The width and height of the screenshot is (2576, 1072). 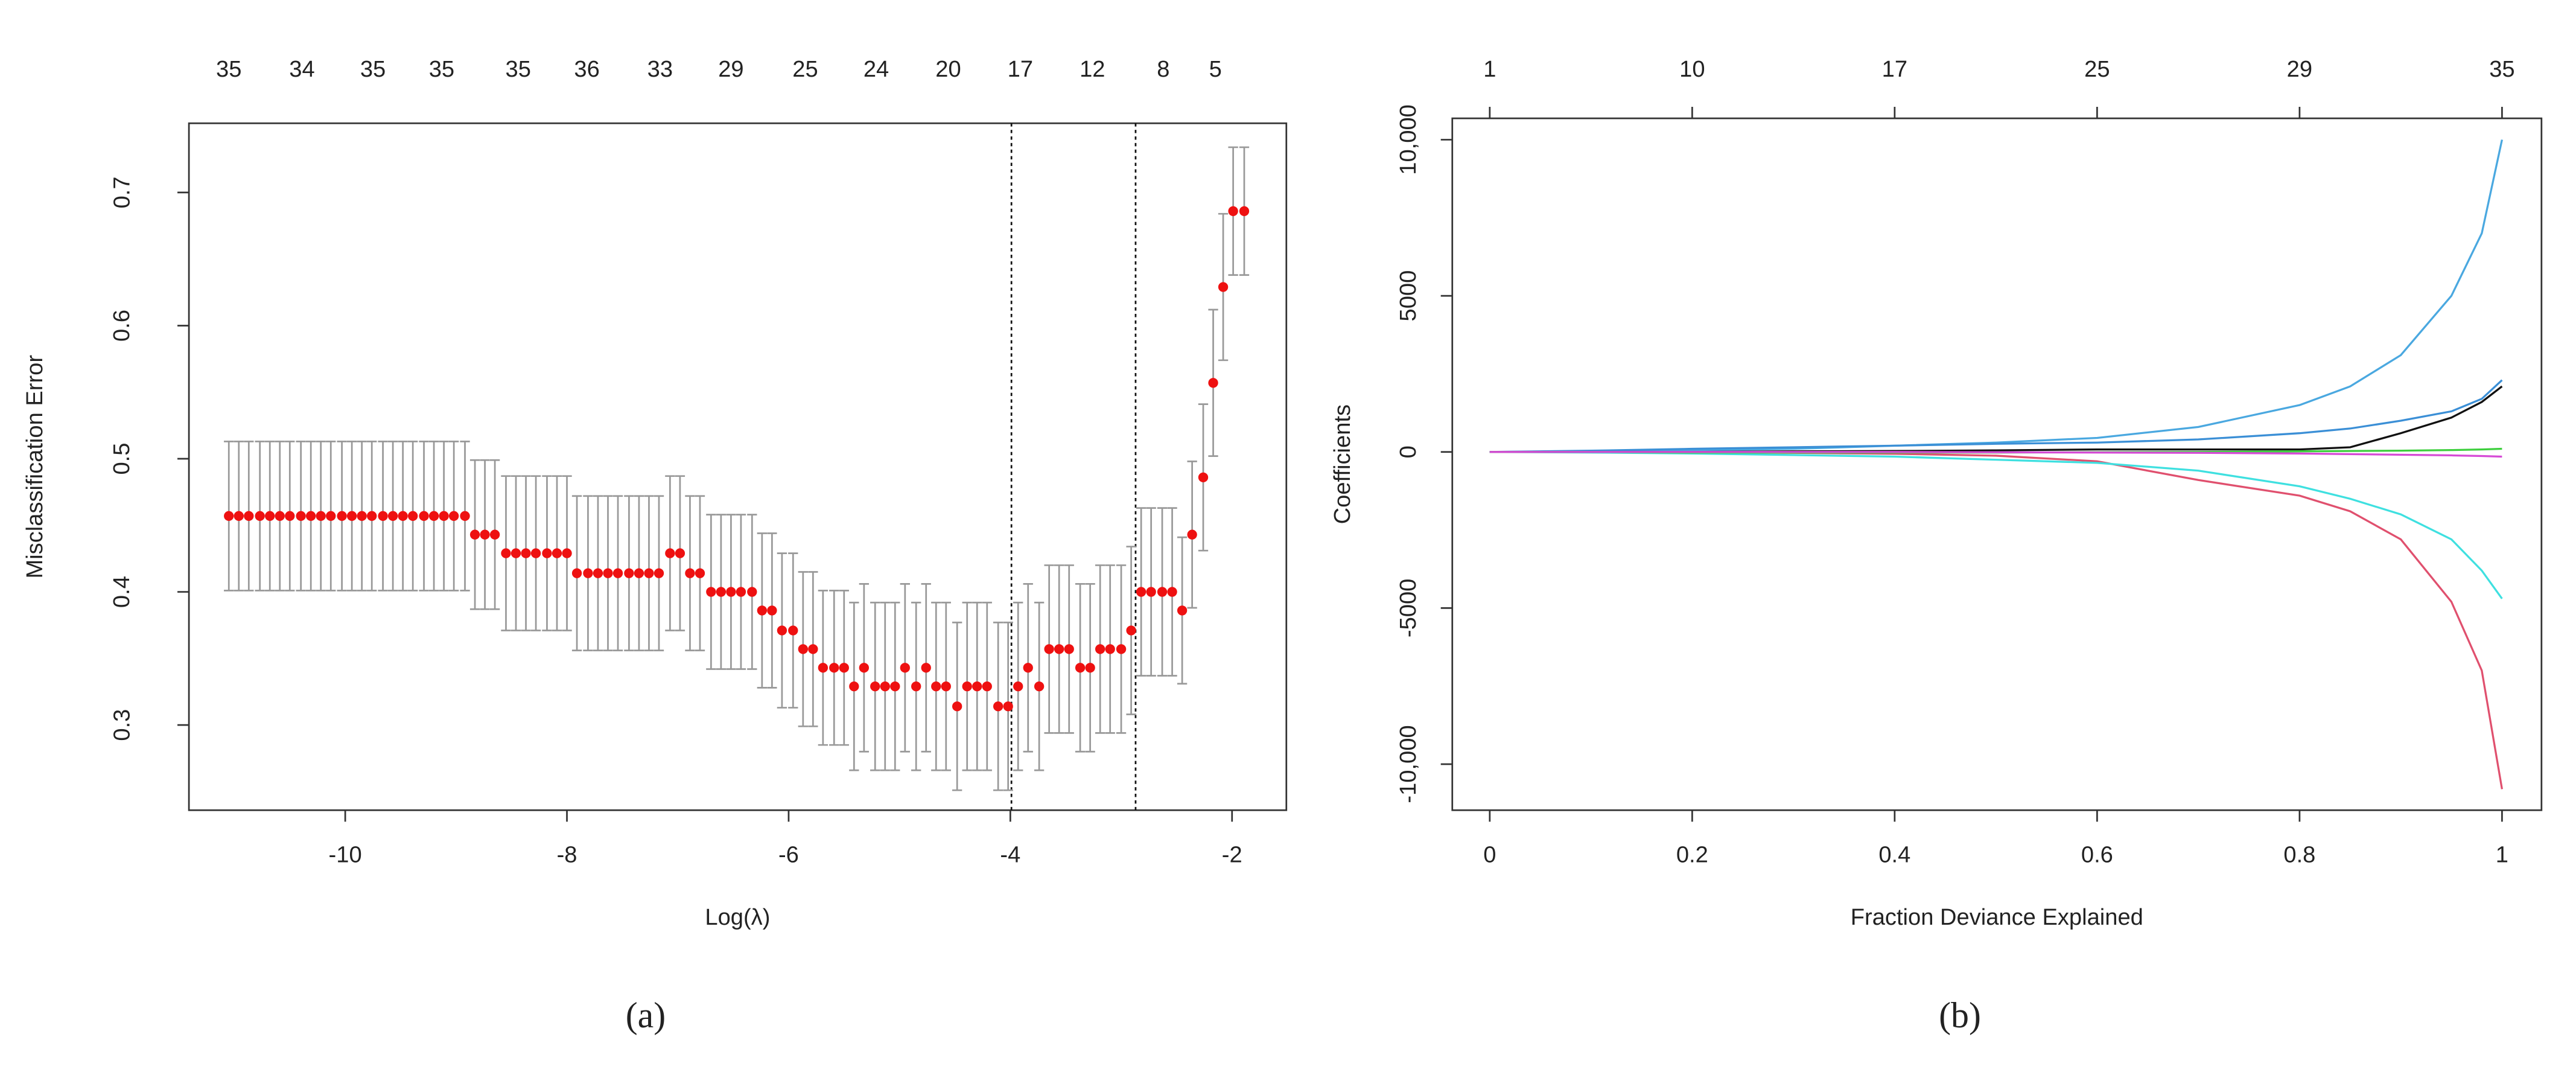 What do you see at coordinates (35, 467) in the screenshot?
I see `y-axis-label: Misclassification Error` at bounding box center [35, 467].